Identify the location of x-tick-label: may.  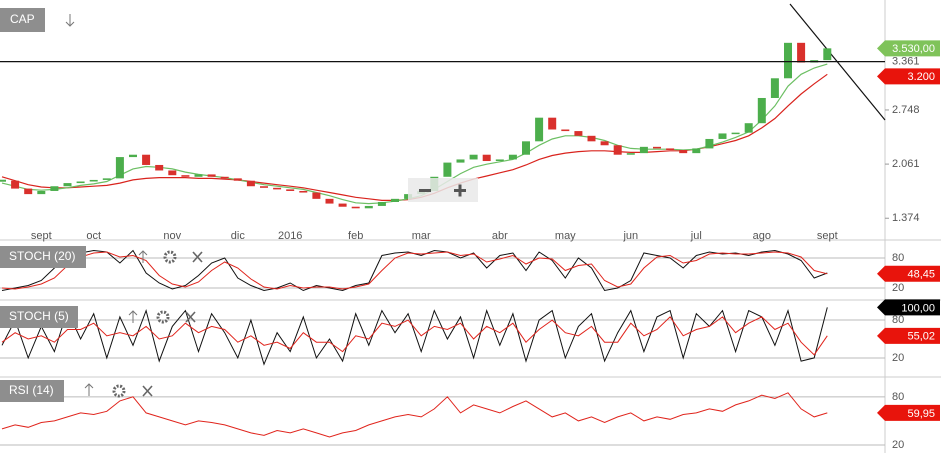
(565, 236).